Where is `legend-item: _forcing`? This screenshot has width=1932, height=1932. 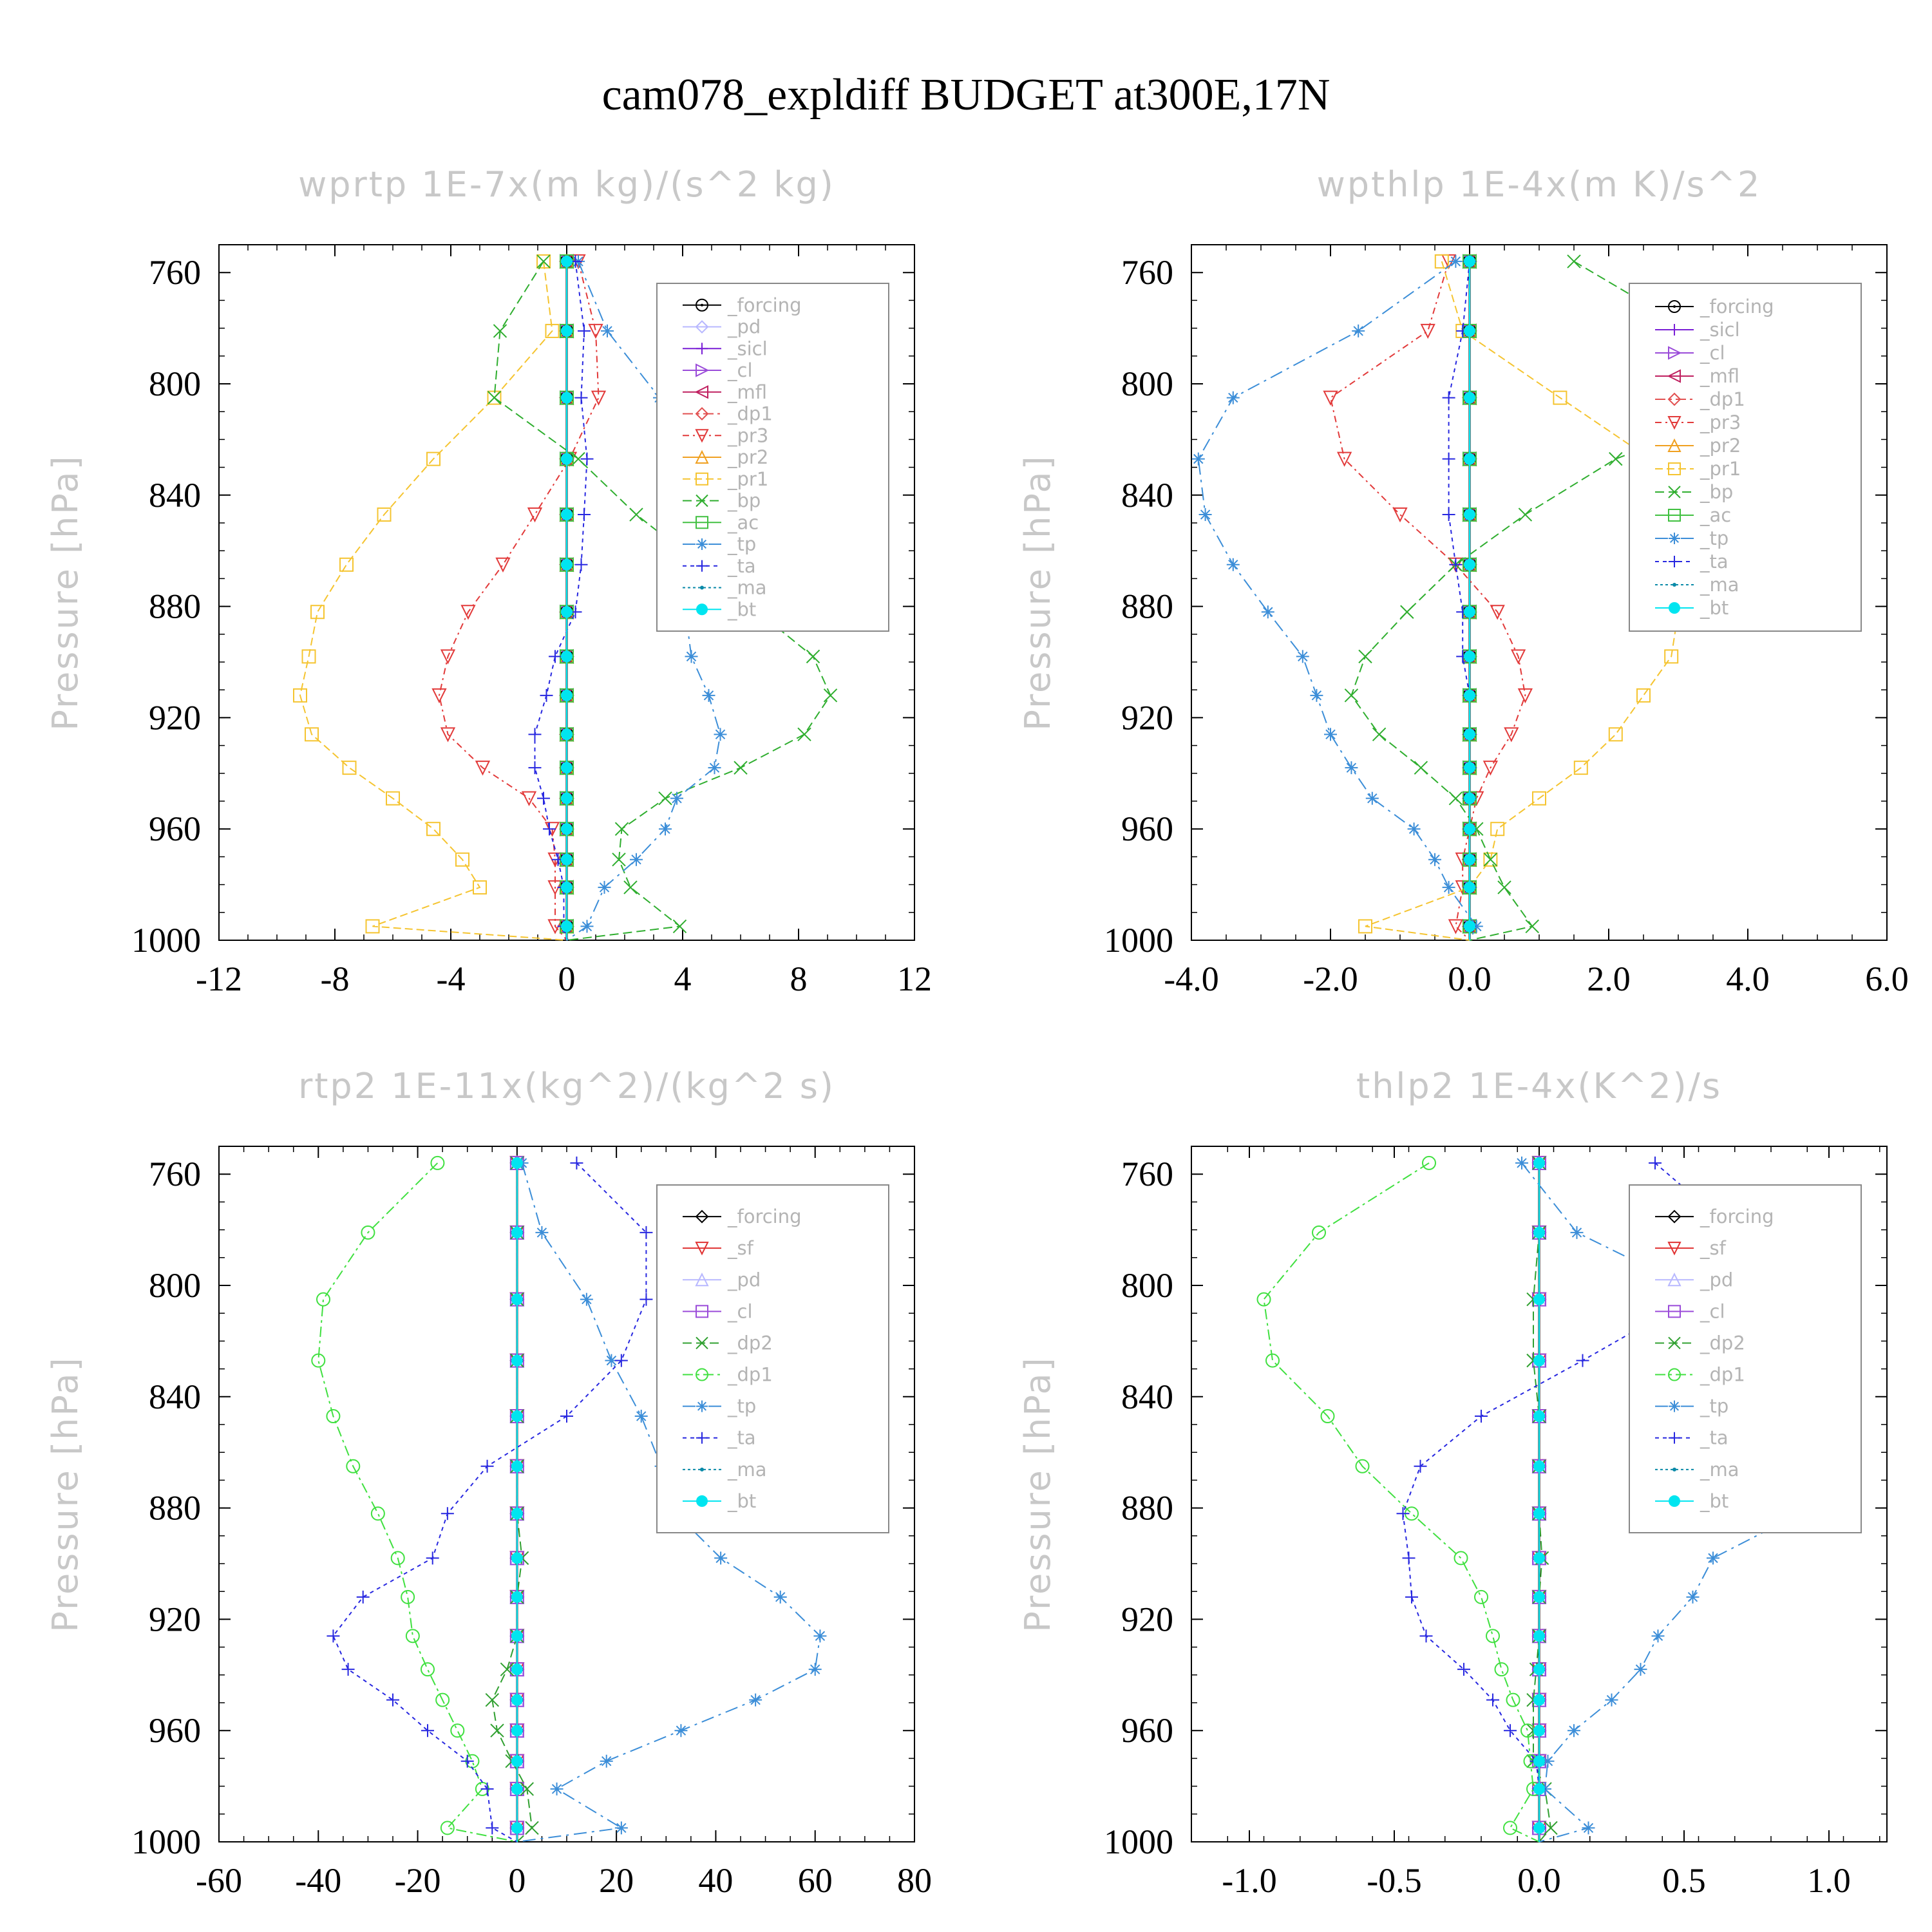
legend-item: _forcing is located at coordinates (743, 1217).